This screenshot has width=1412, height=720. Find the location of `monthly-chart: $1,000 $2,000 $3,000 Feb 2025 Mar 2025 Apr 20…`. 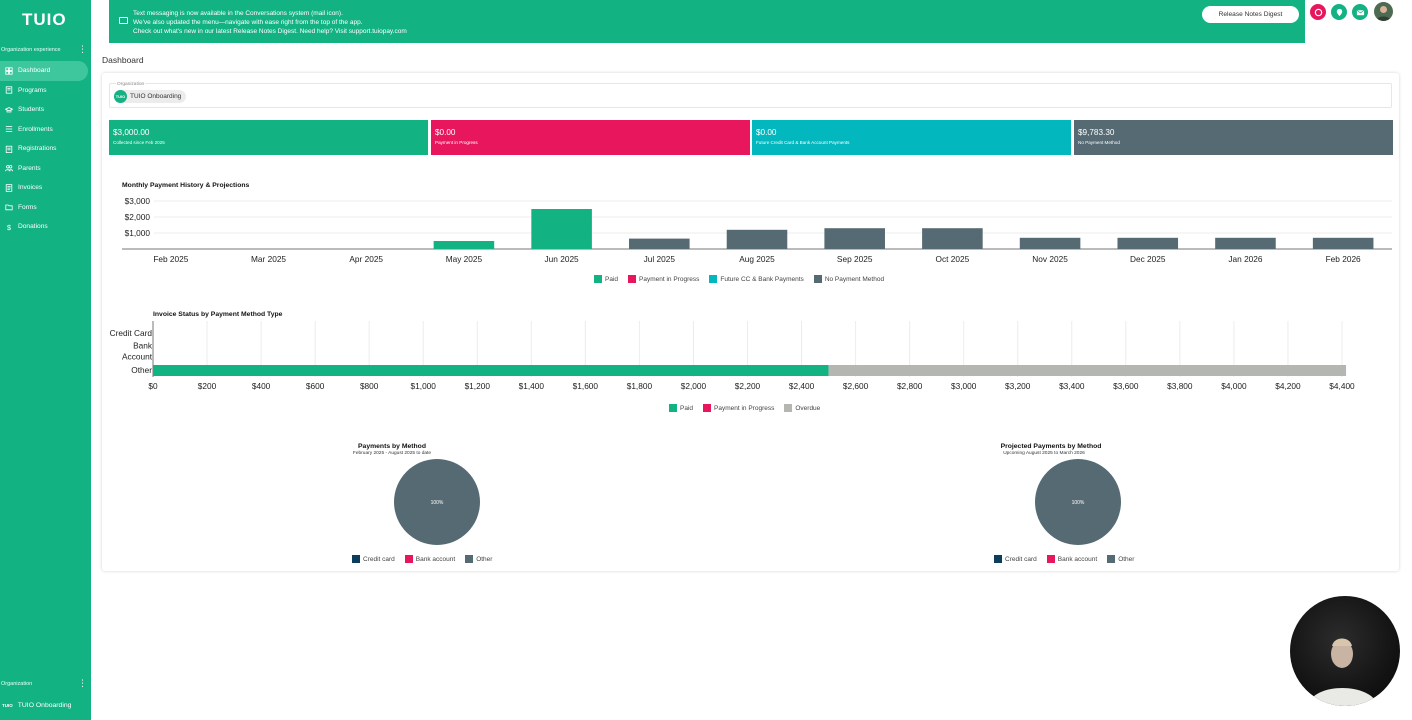

monthly-chart: $1,000 $2,000 $3,000 Feb 2025 Mar 2025 Apr 20… is located at coordinates (757, 230).